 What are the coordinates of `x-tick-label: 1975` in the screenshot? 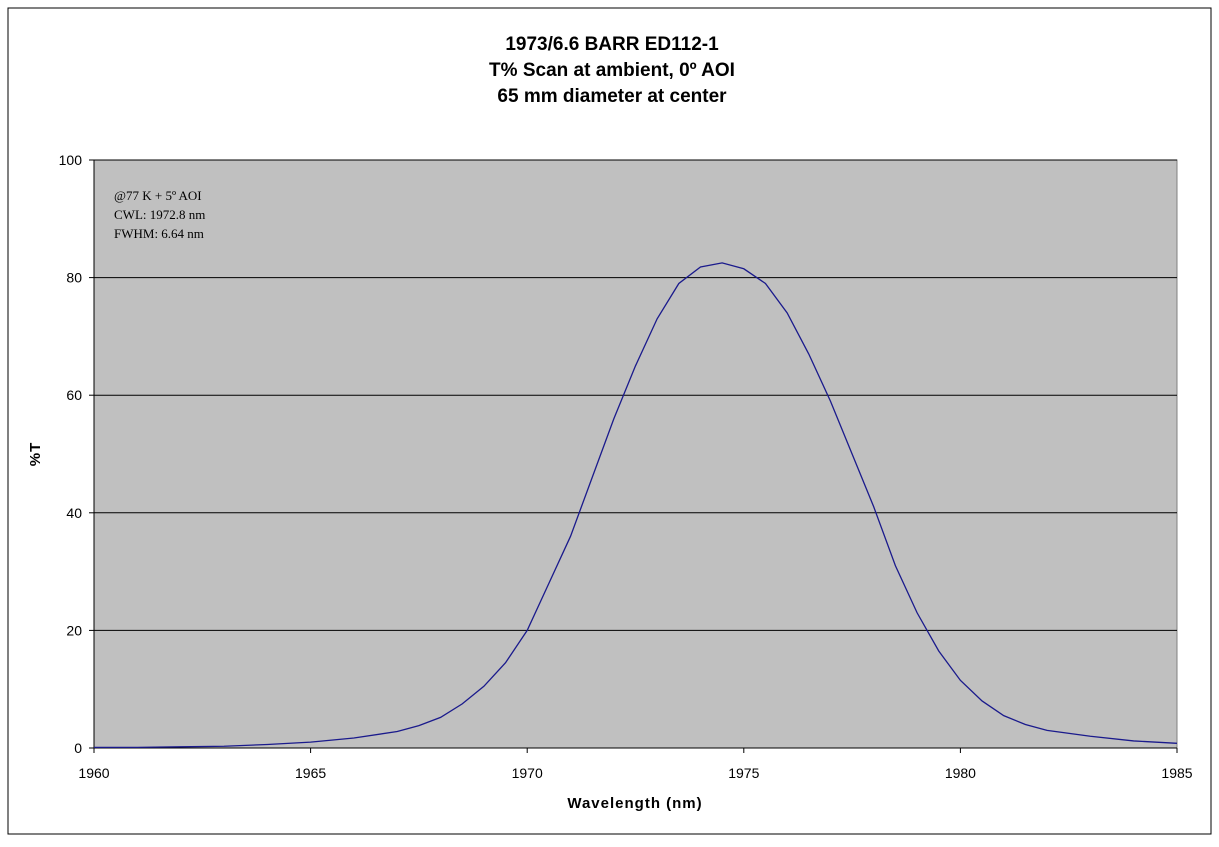 It's located at (743, 773).